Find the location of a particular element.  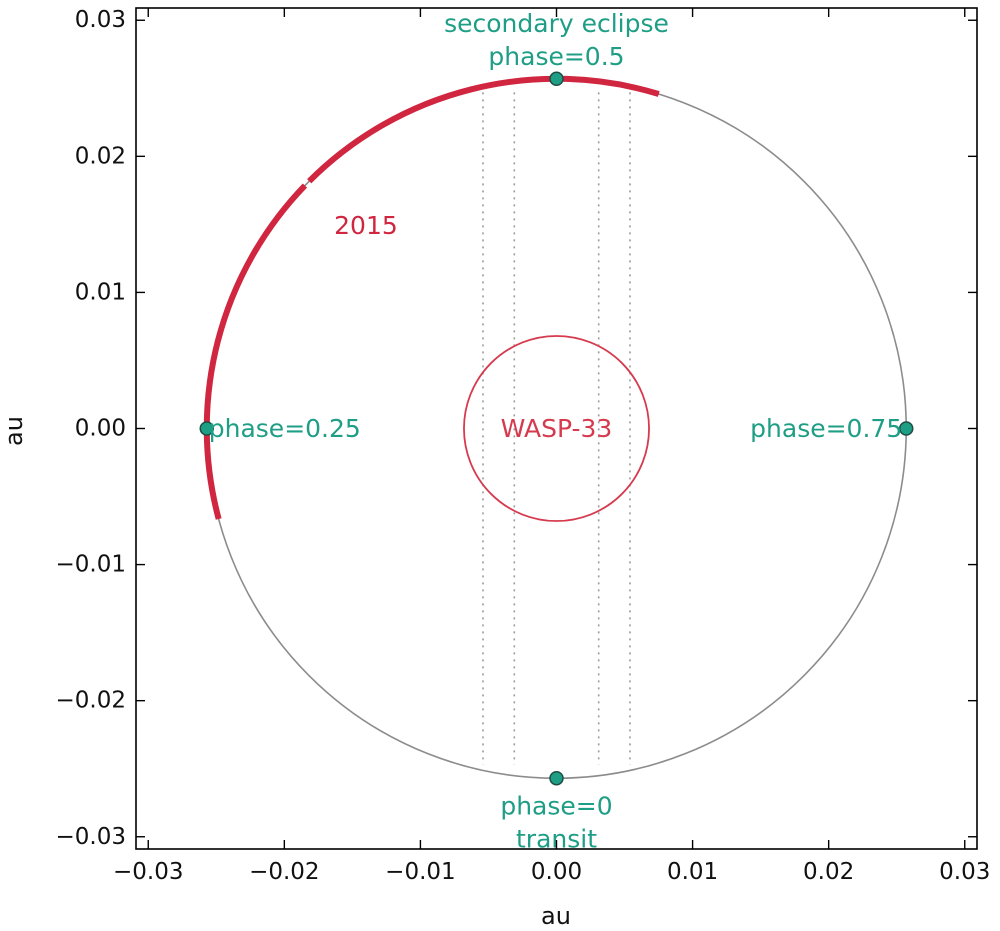

x-axis-label: au is located at coordinates (556, 916).